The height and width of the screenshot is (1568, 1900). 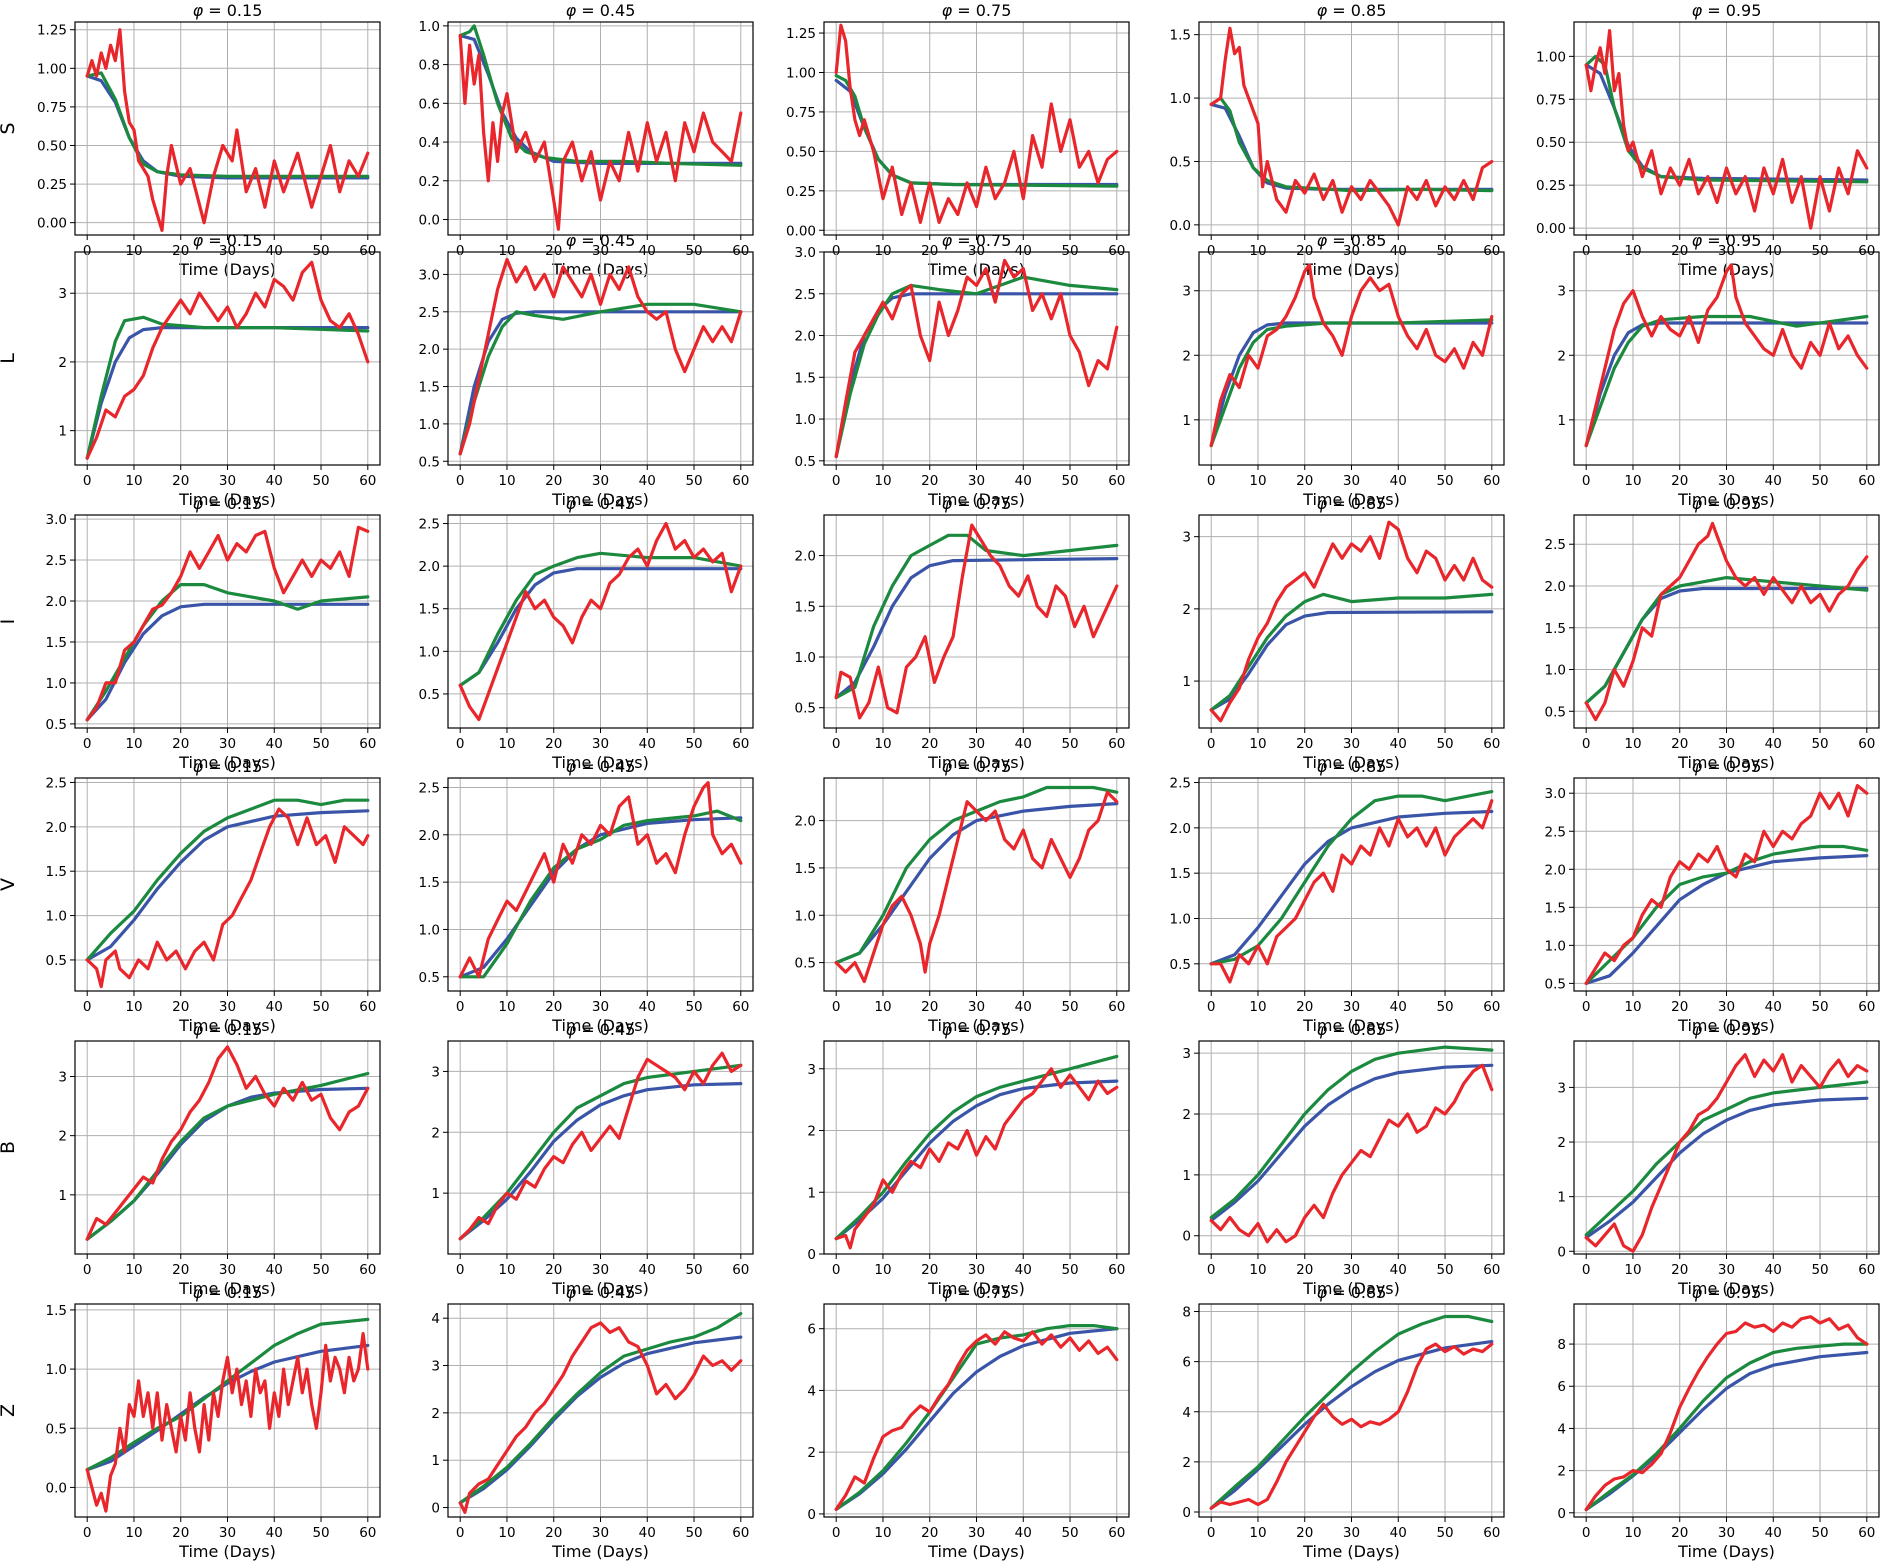 I want to click on panel-Z-4: 0 10 20 30 40 50 60 0 2 4 6 8 Time (Days) φ = 0.95, so click(x=1718, y=1422).